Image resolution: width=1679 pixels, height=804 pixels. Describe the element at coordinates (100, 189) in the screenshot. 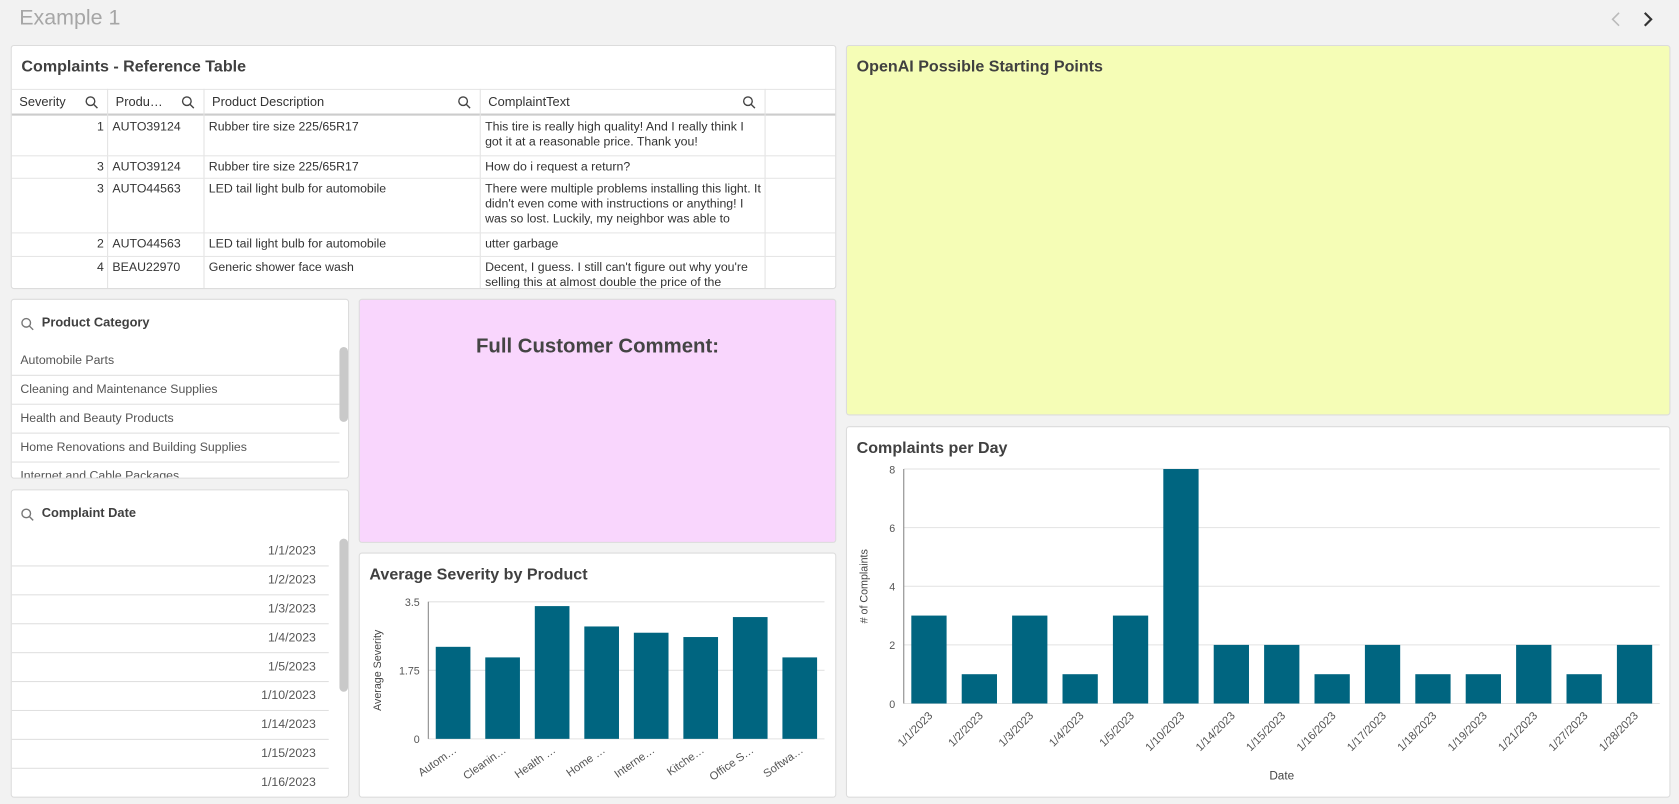

I see `table-cell: 3` at that location.